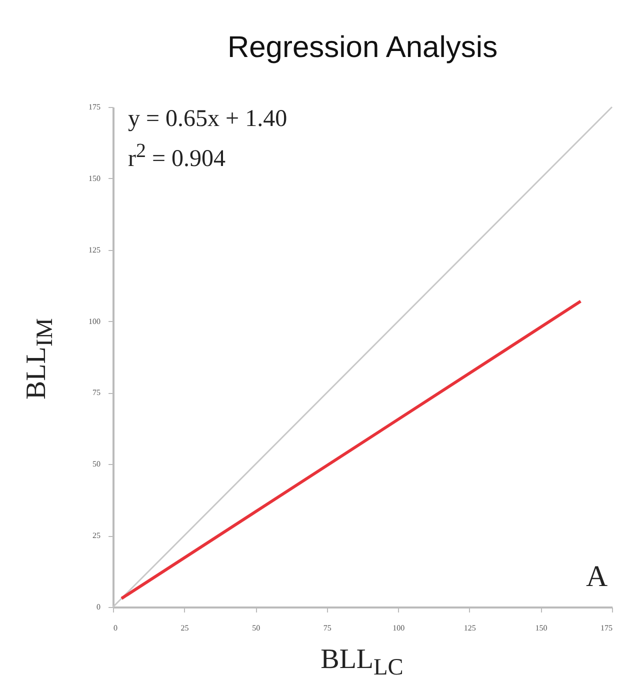 The image size is (621, 691). Describe the element at coordinates (470, 628) in the screenshot. I see `x-tick-label: 125` at that location.